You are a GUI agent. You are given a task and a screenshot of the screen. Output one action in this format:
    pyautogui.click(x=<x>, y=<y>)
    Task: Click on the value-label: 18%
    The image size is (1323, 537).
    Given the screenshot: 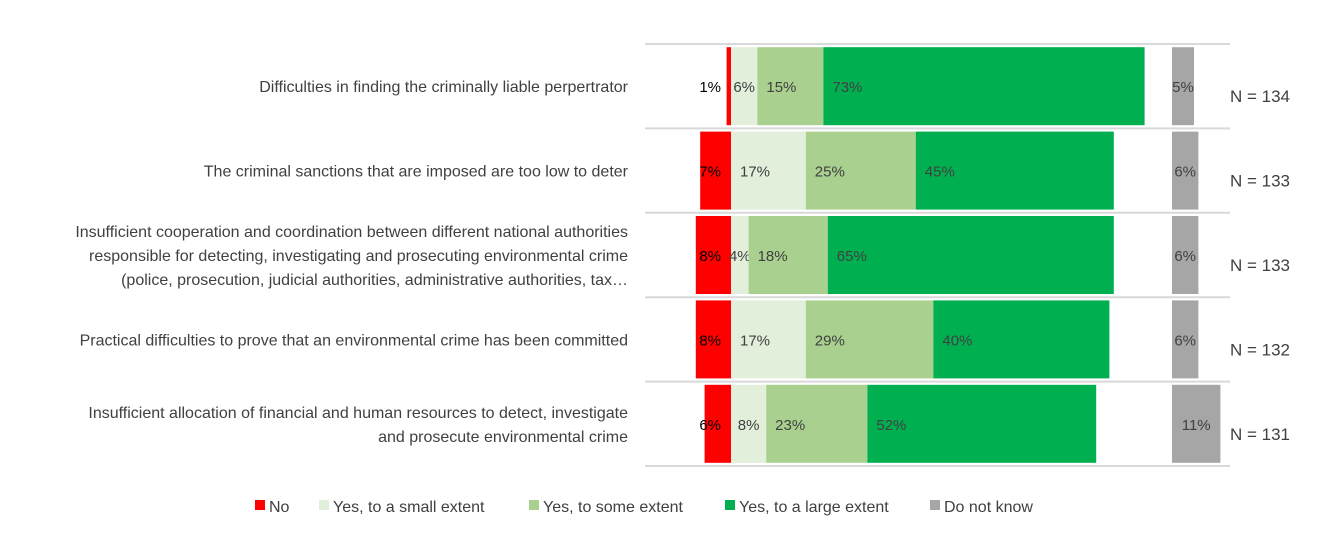 What is the action you would take?
    pyautogui.click(x=773, y=256)
    